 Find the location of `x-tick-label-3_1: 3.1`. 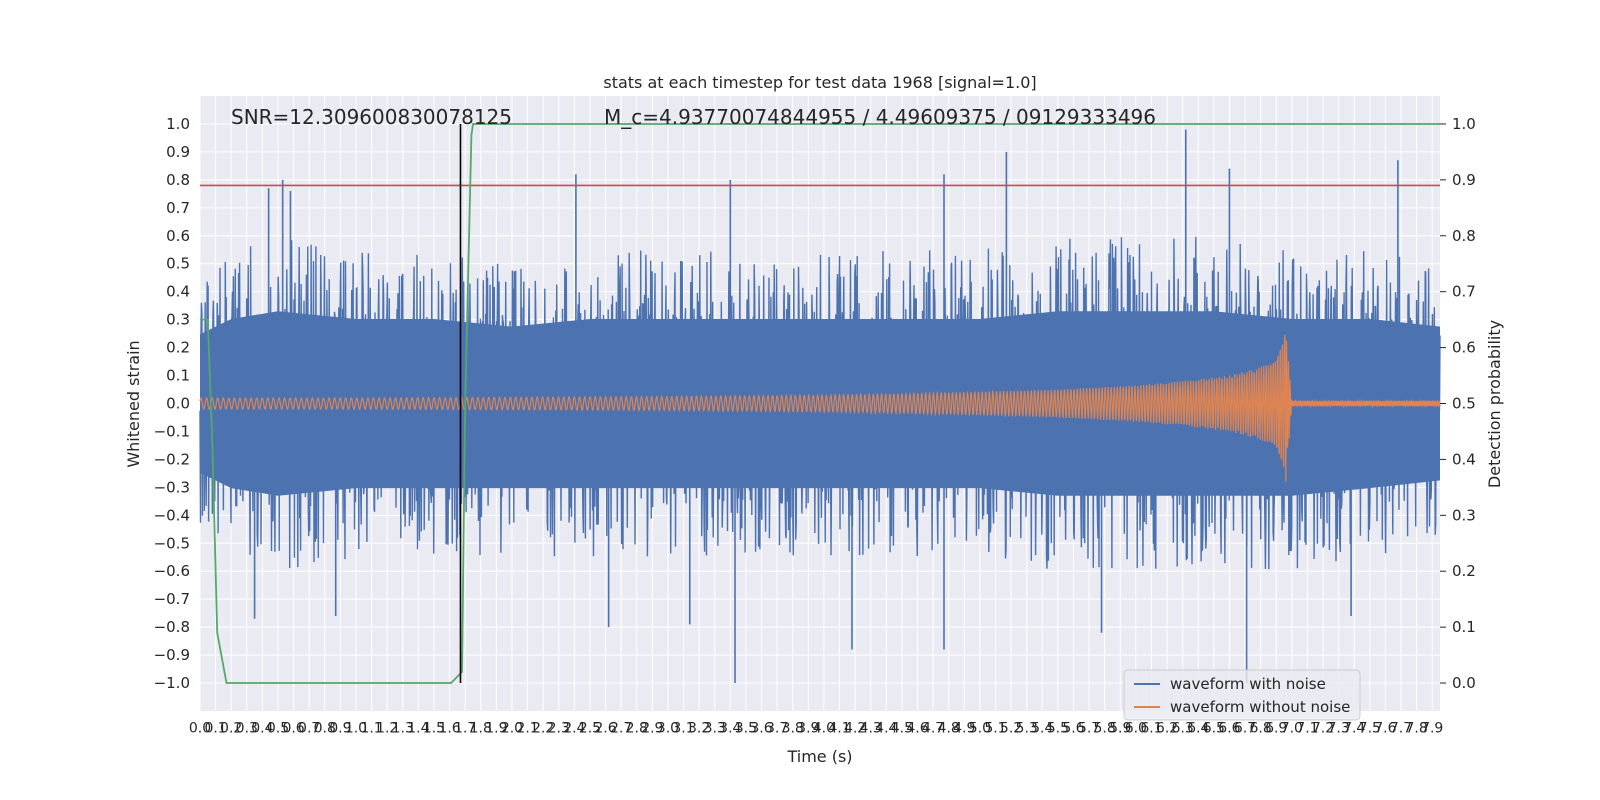

x-tick-label-3_1: 3.1 is located at coordinates (683, 729).